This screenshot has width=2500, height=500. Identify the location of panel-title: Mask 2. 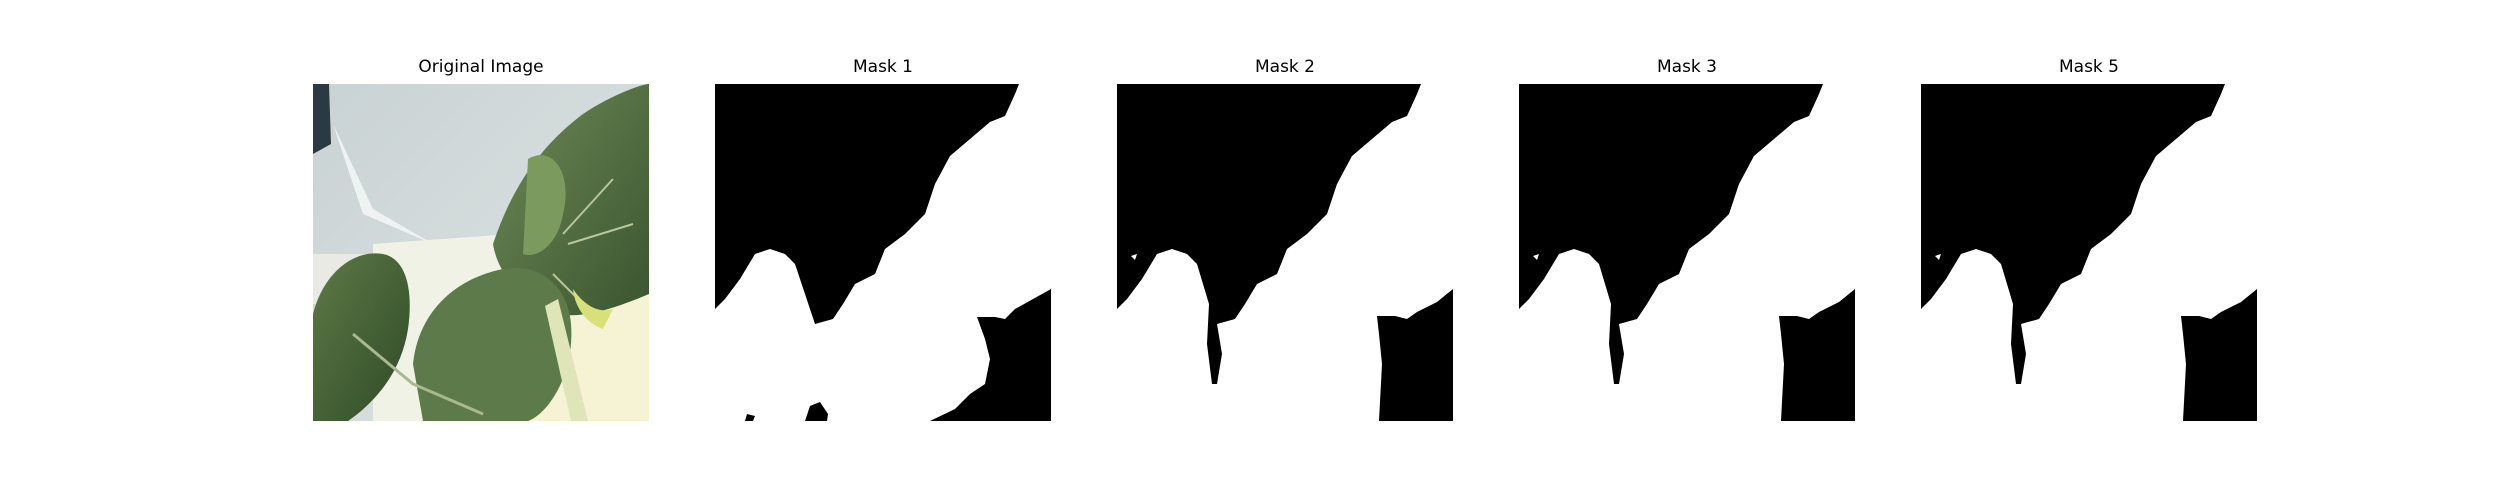
(1284, 67).